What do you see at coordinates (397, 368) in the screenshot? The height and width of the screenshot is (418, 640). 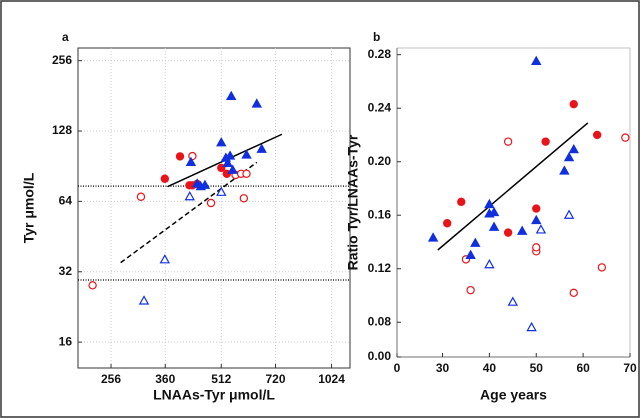 I see `x-tick-label: 0` at bounding box center [397, 368].